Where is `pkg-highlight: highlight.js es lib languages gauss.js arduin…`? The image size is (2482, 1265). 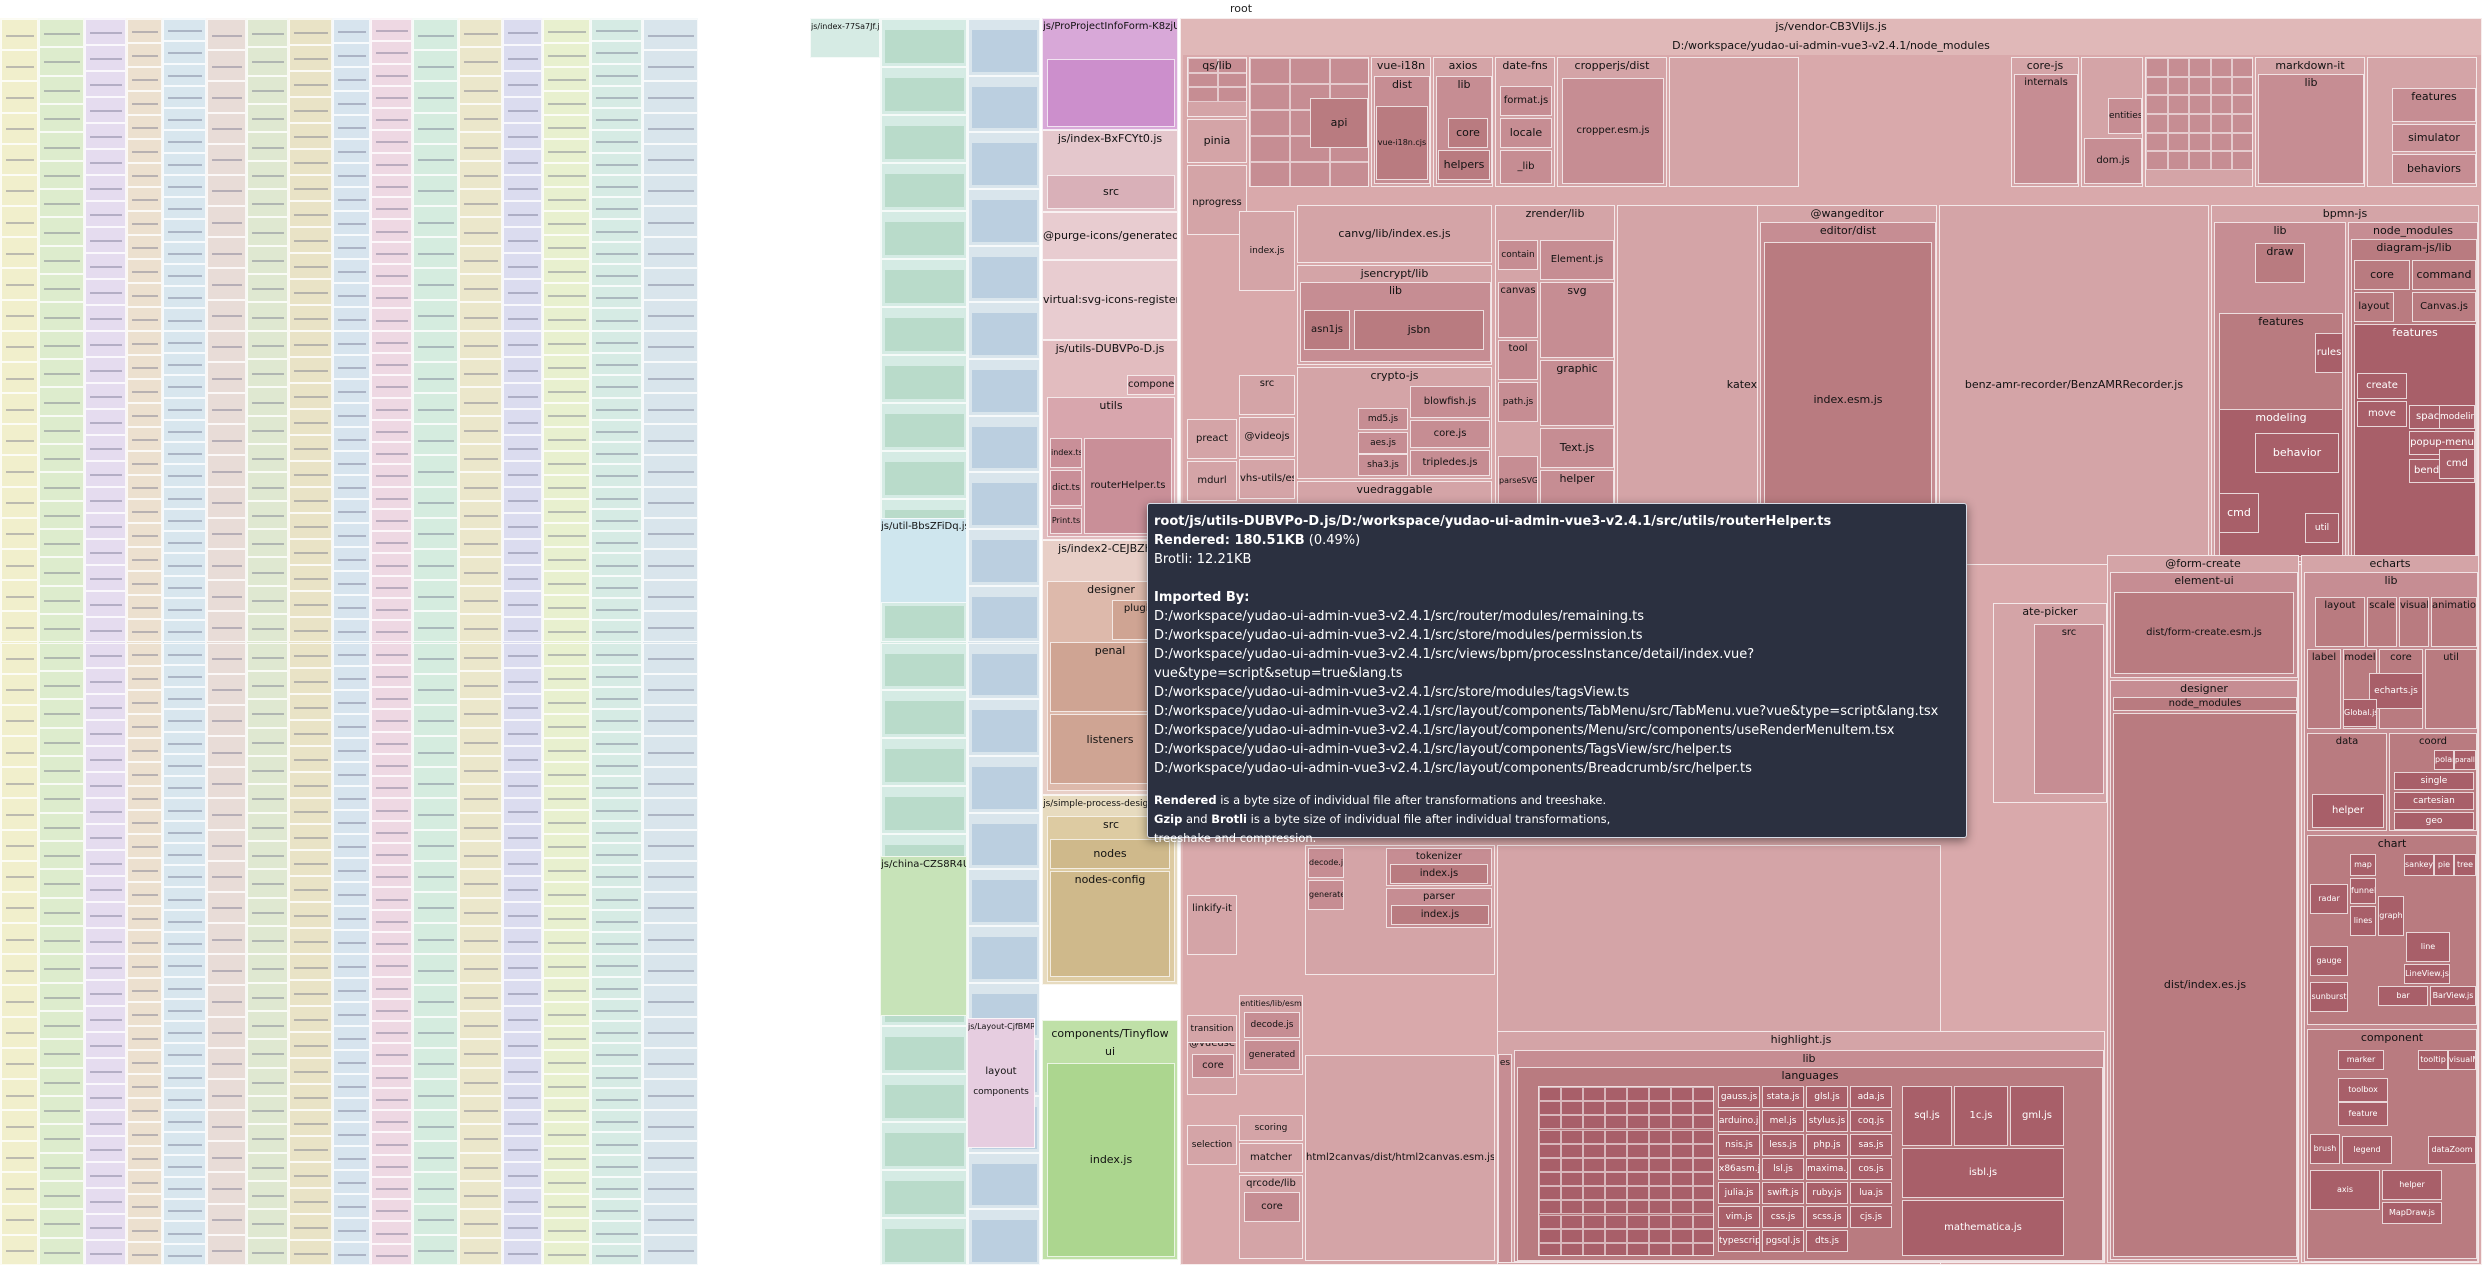
pkg-highlight: highlight.js es lib languages gauss.js arduin… is located at coordinates (1801, 1147).